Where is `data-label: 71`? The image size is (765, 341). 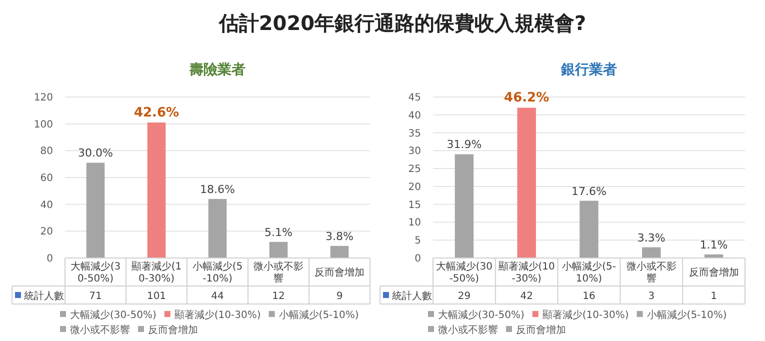 data-label: 71 is located at coordinates (95, 296).